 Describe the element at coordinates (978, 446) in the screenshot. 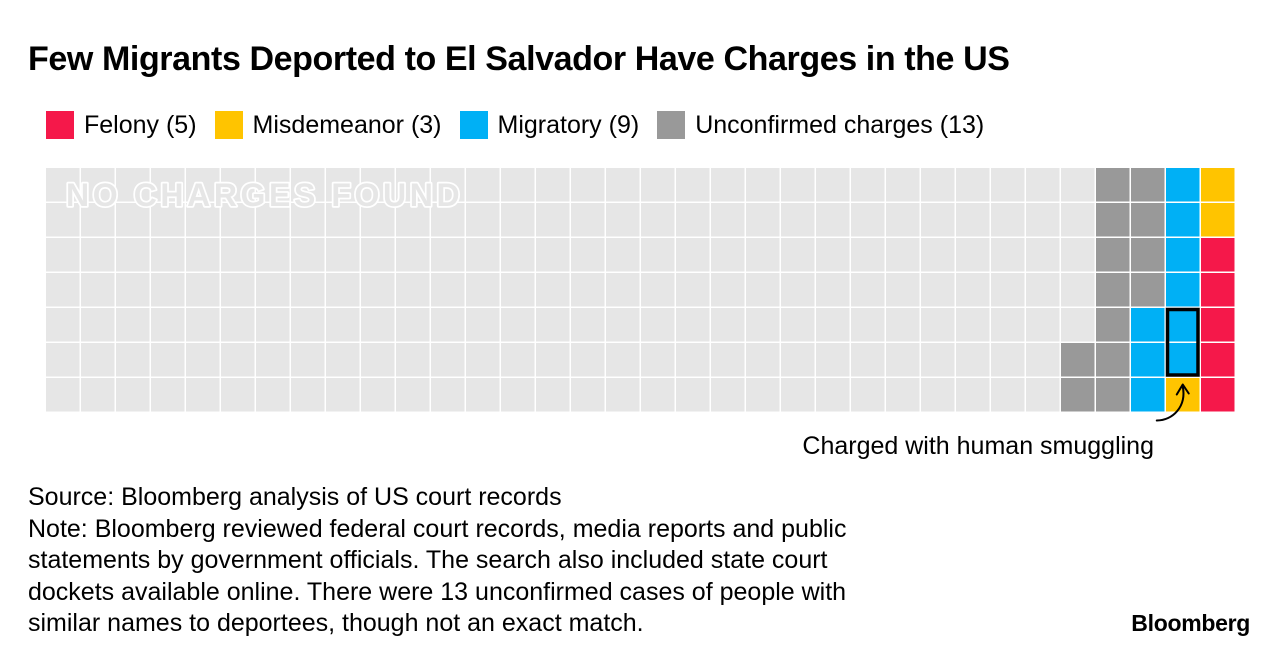

I see `annotation-label: Charged with human smuggling` at that location.